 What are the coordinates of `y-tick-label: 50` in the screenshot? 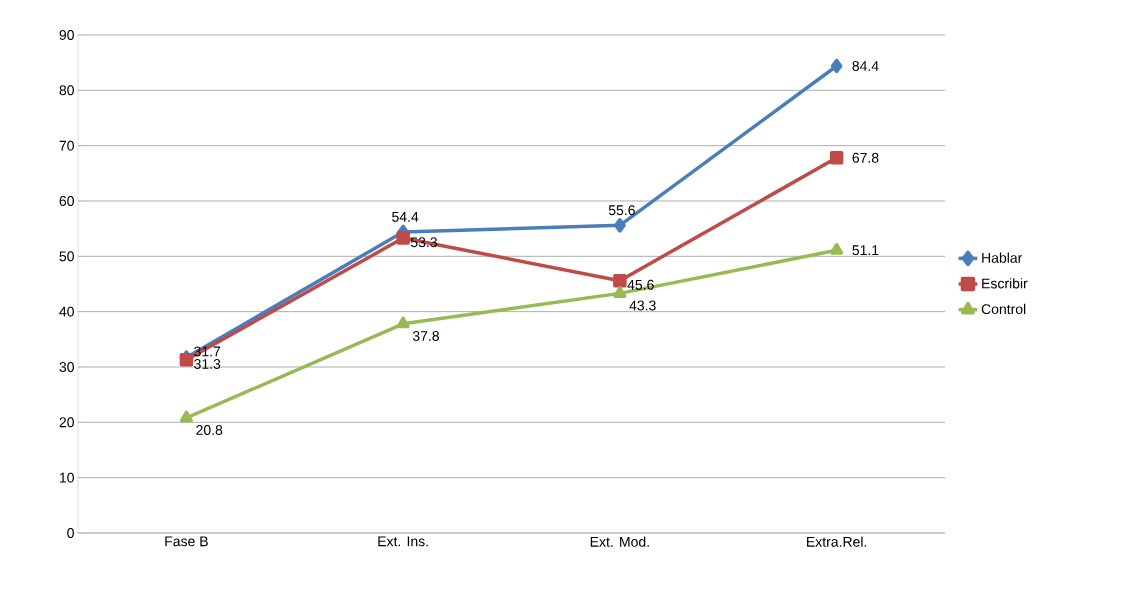 It's located at (66, 256).